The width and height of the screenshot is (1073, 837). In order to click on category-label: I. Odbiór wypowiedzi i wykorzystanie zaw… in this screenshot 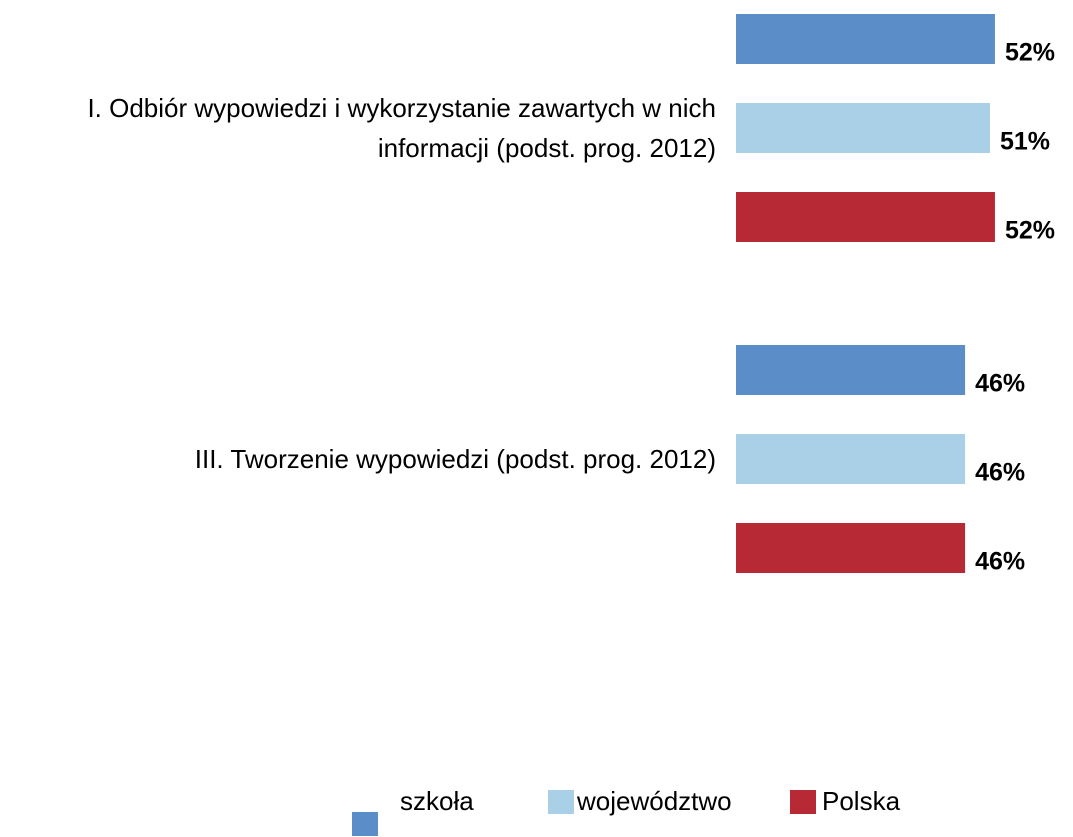, I will do `click(401, 128)`.